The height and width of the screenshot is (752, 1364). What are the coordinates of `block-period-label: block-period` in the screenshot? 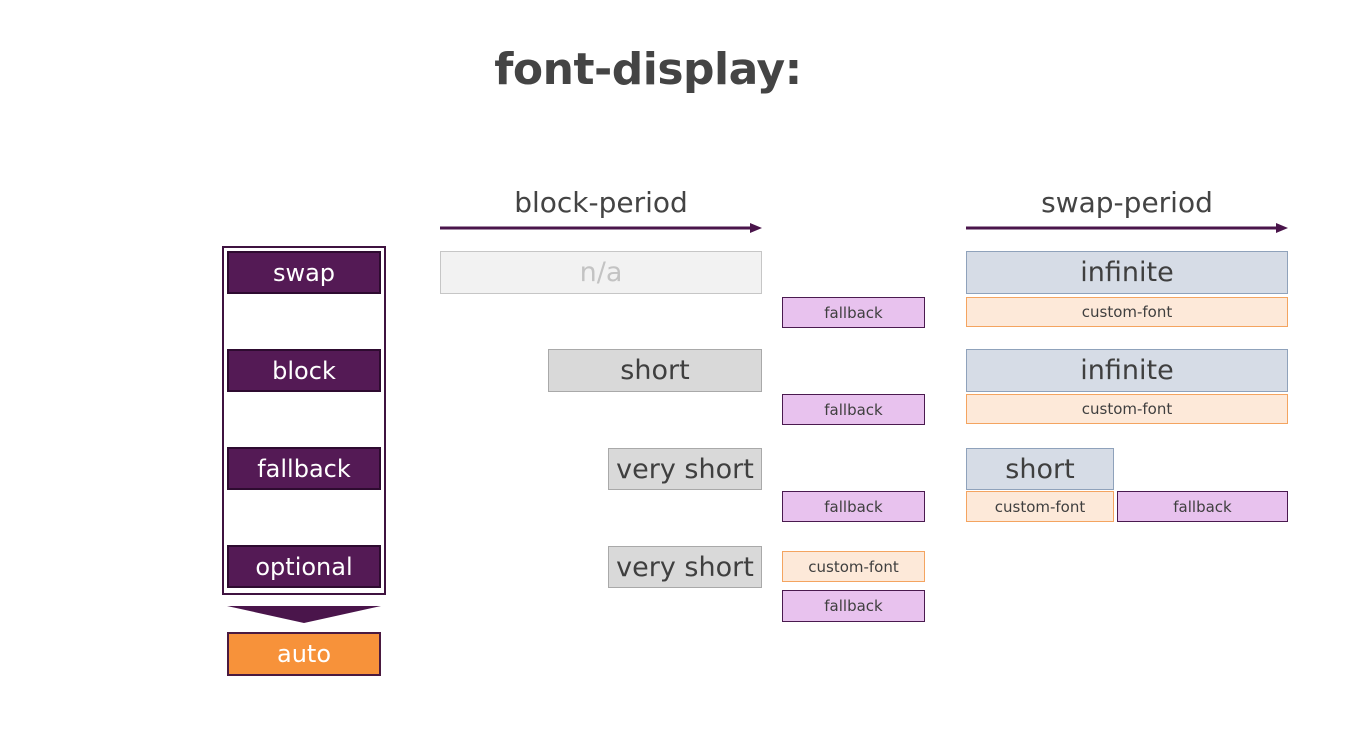 It's located at (601, 202).